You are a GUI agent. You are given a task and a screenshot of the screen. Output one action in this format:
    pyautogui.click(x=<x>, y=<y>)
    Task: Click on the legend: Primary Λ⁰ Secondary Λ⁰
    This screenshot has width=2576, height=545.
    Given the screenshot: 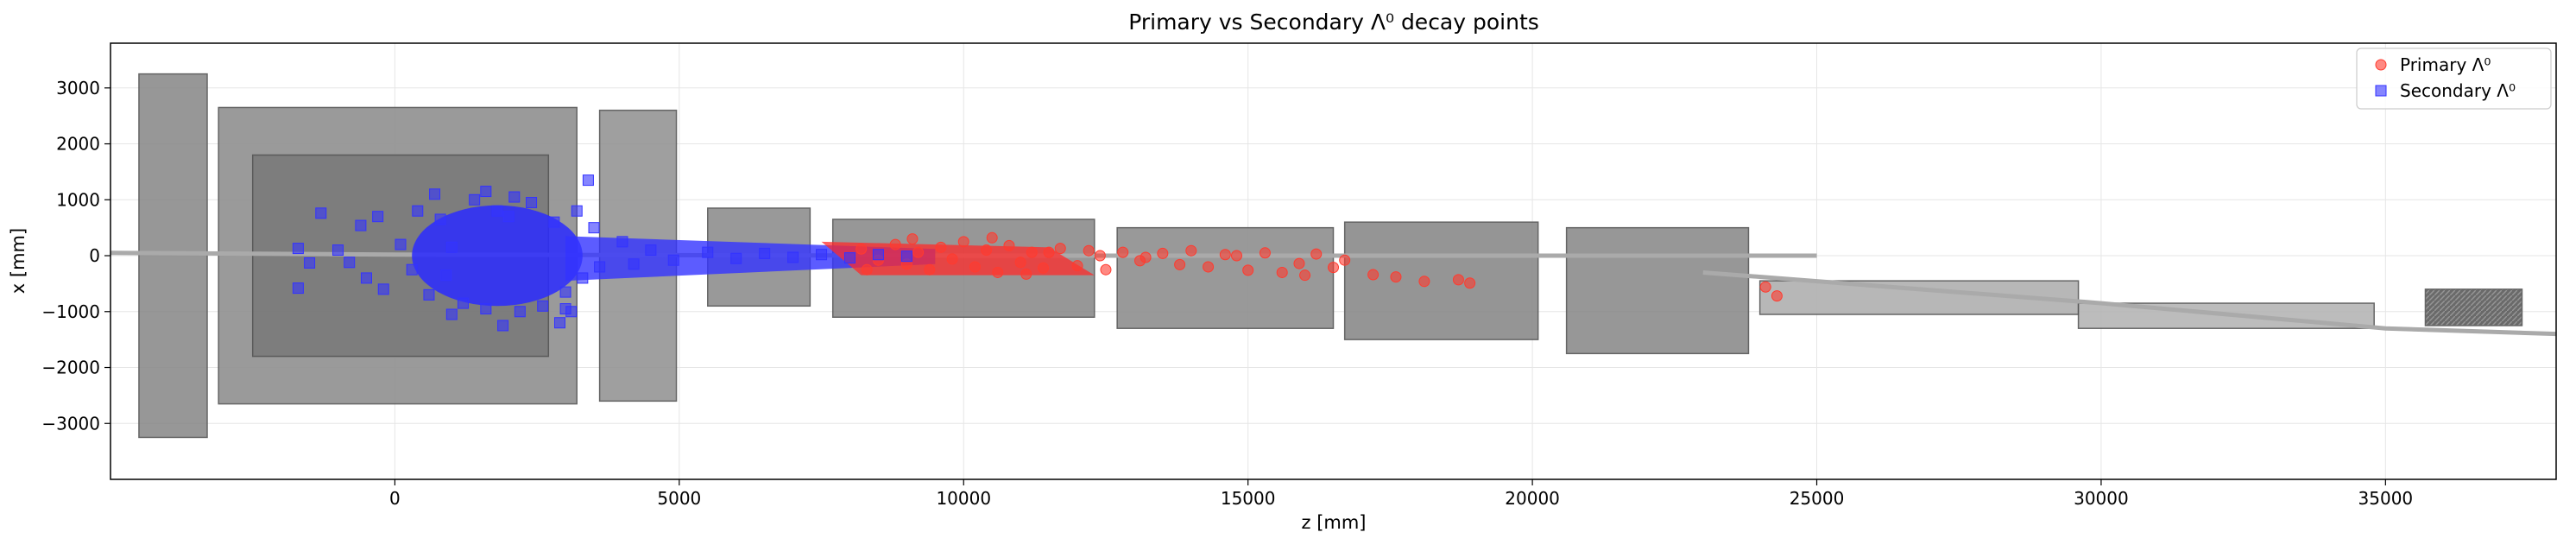 What is the action you would take?
    pyautogui.click(x=2454, y=79)
    